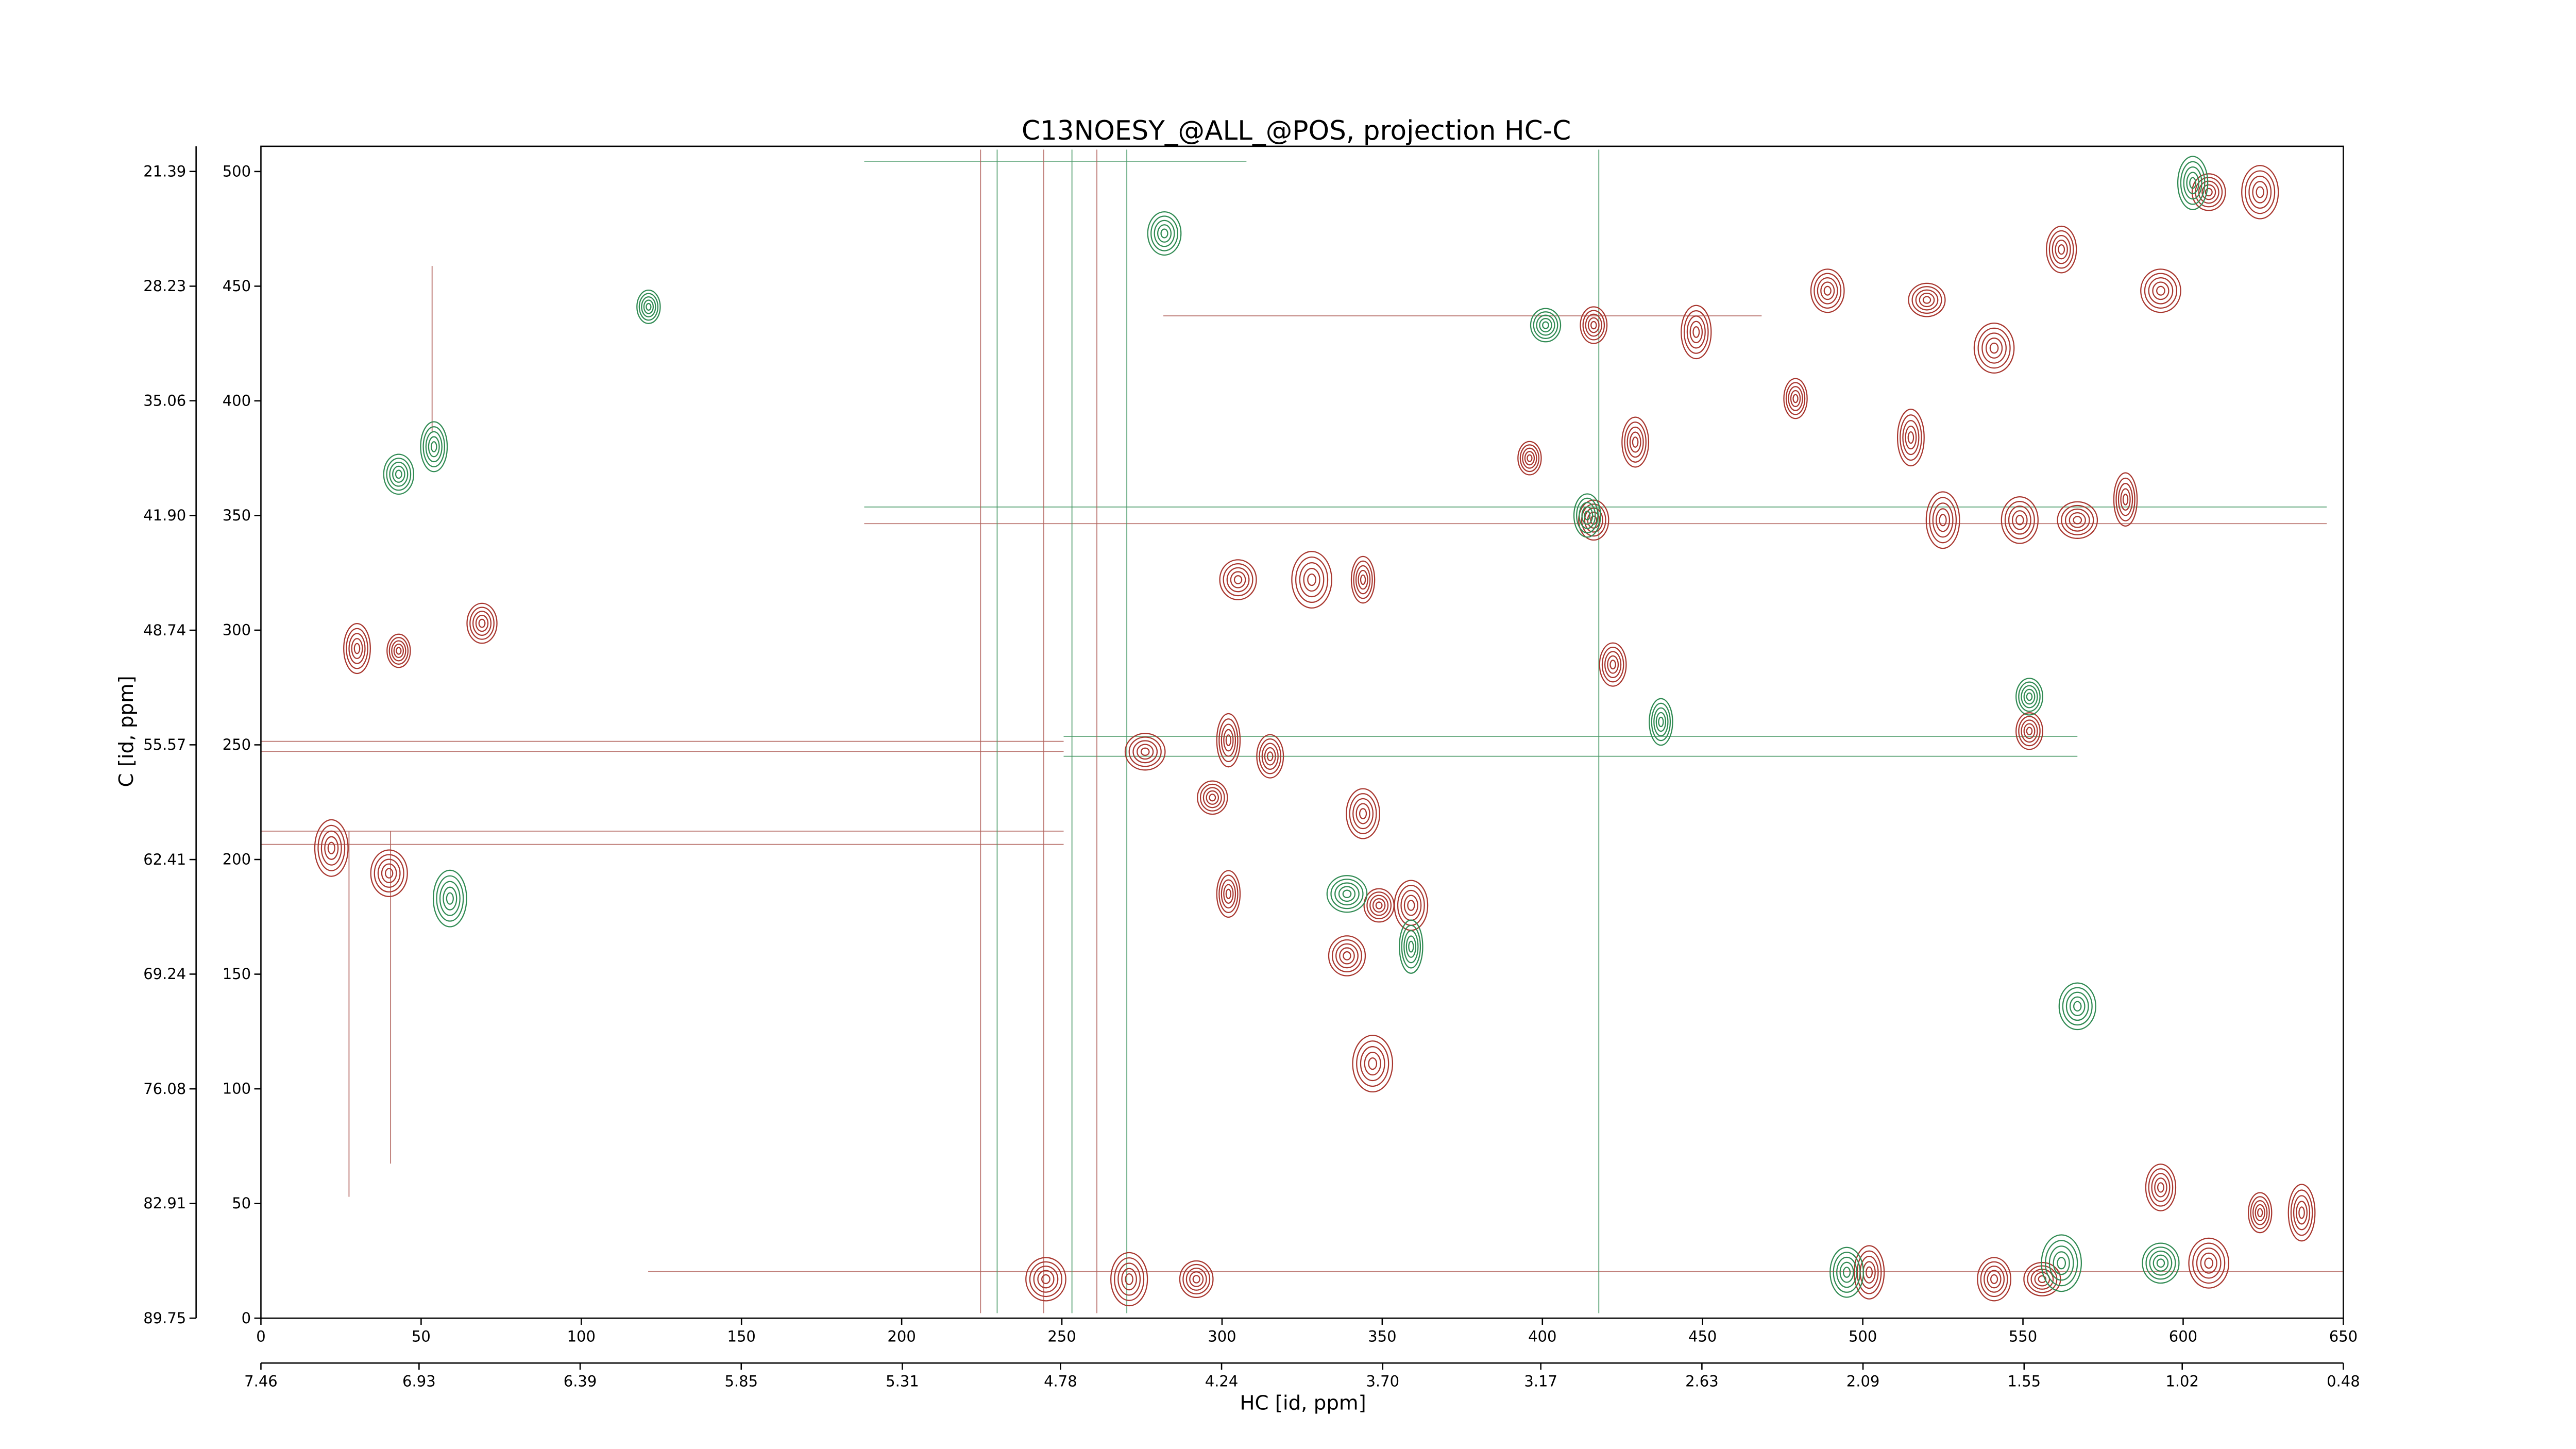 The width and height of the screenshot is (2576, 1449). I want to click on x2-tick-label: 4.24, so click(1222, 1381).